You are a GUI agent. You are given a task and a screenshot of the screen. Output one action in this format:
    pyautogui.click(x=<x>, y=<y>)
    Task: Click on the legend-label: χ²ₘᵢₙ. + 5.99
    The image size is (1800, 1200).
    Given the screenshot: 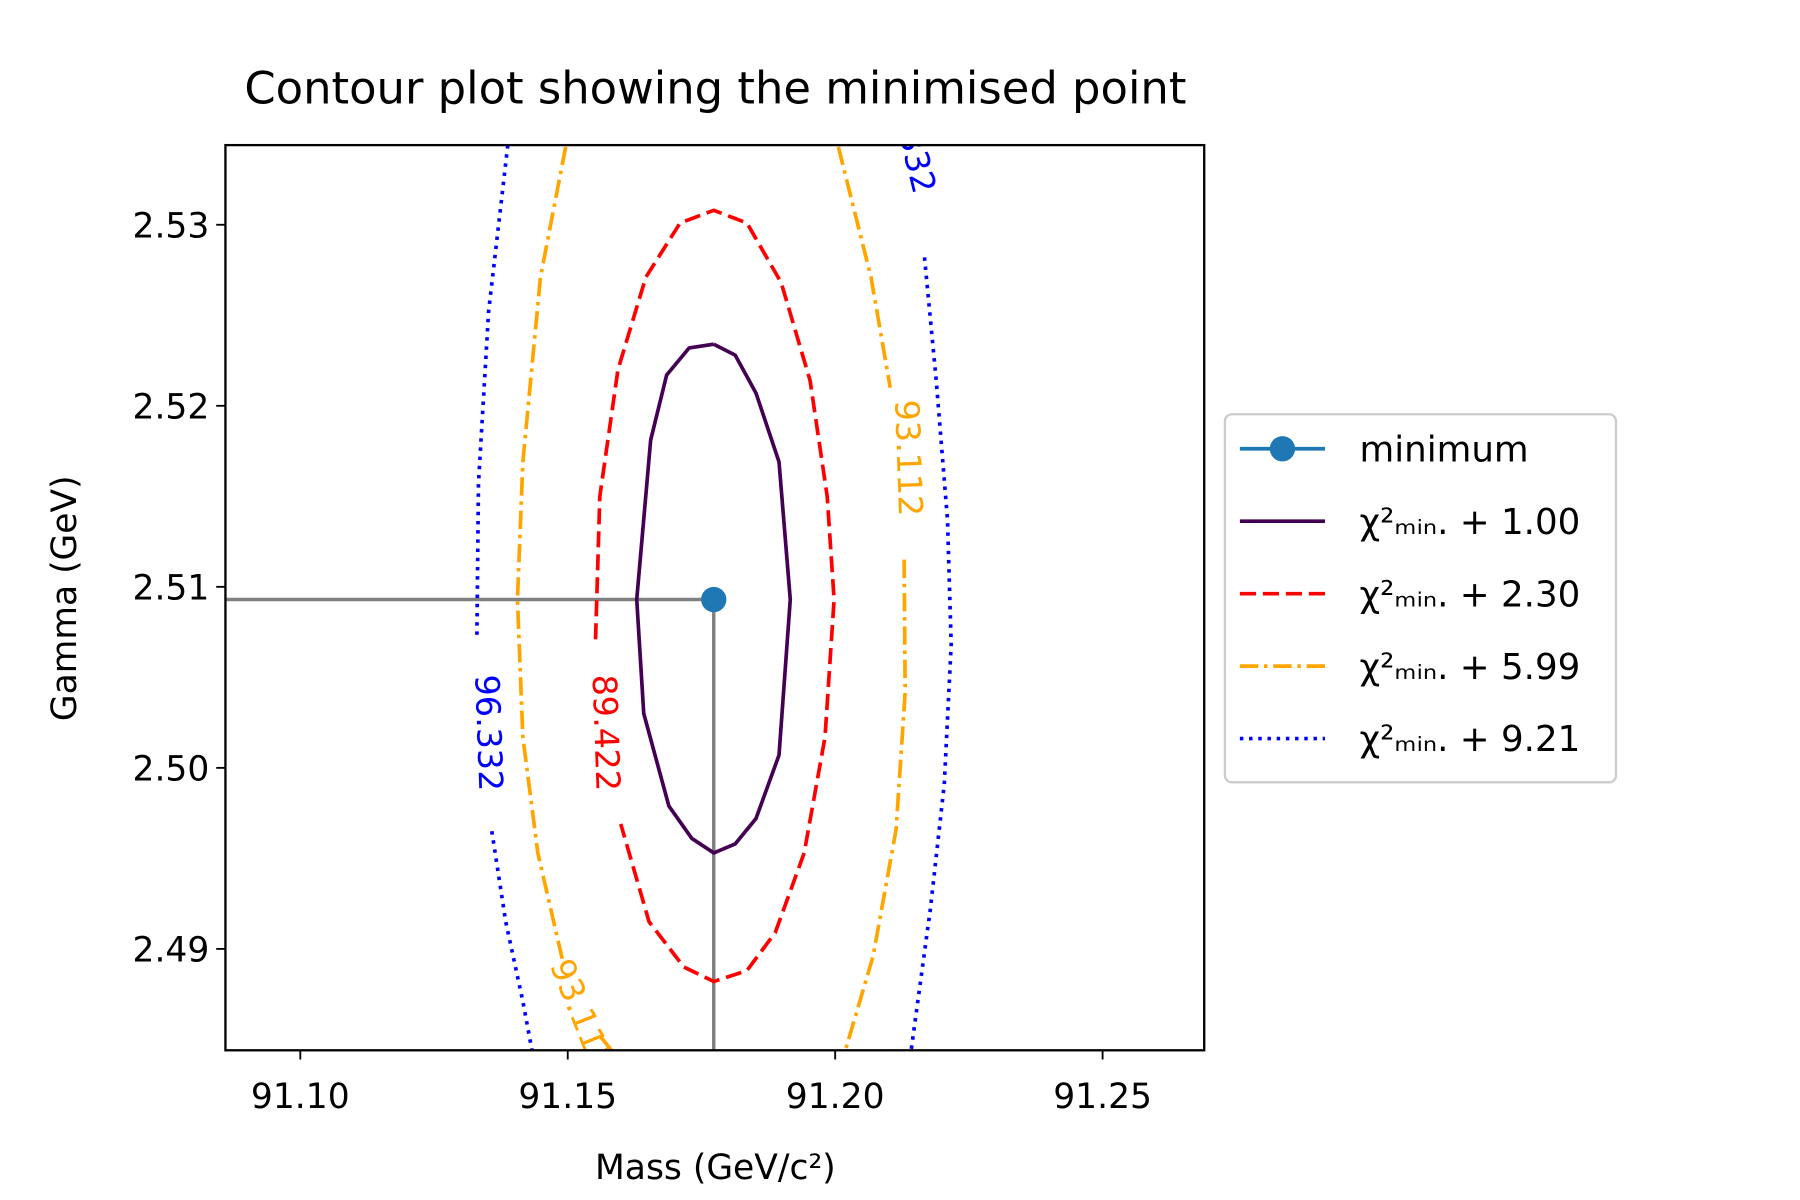 What is the action you would take?
    pyautogui.click(x=1469, y=667)
    